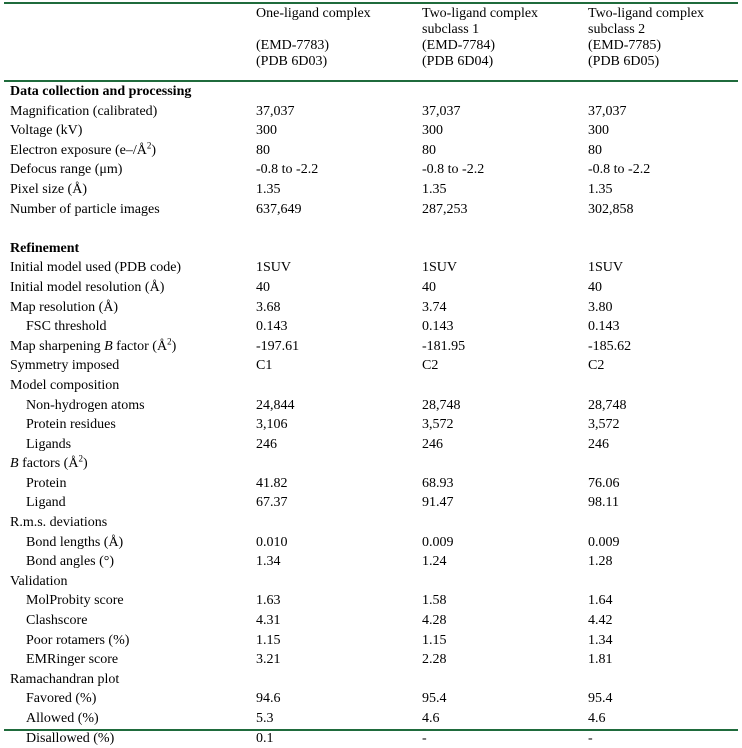  I want to click on cell-value: 1.34, so click(600, 640).